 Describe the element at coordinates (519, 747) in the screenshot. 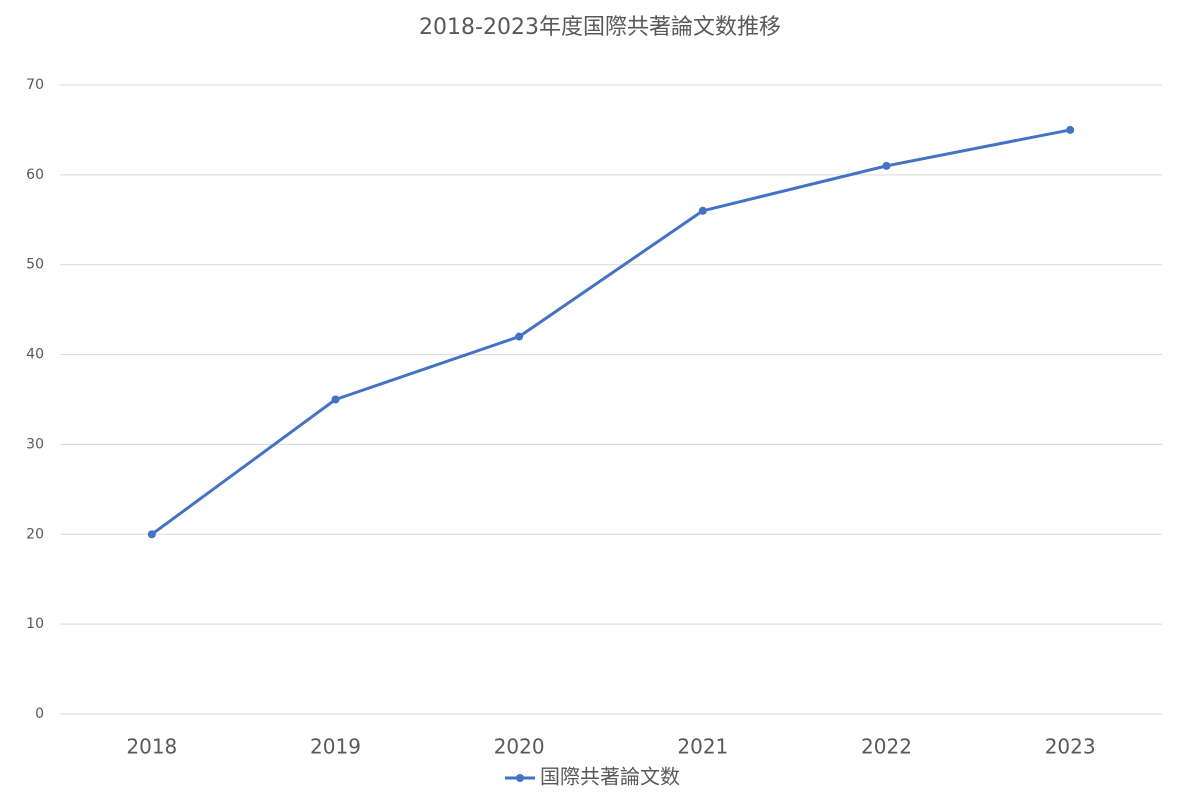

I see `x-tick-label: 2020` at that location.